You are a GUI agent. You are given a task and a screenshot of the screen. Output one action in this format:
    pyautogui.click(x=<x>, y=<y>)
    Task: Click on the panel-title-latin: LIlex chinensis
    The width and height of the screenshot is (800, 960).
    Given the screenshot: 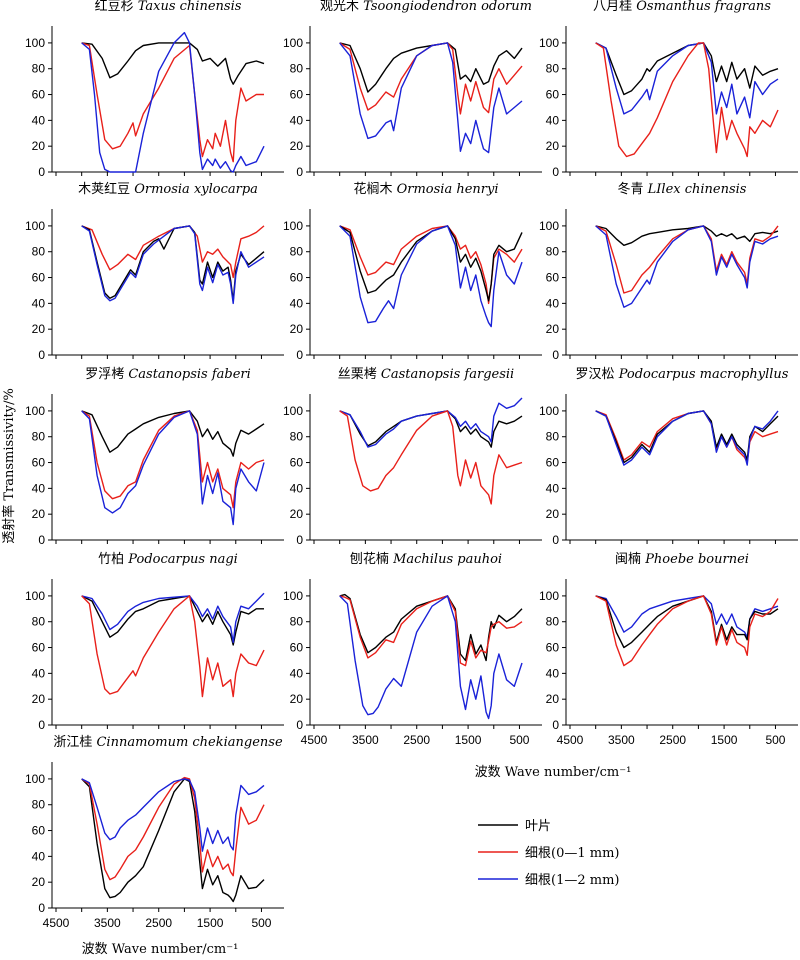 What is the action you would take?
    pyautogui.click(x=697, y=189)
    